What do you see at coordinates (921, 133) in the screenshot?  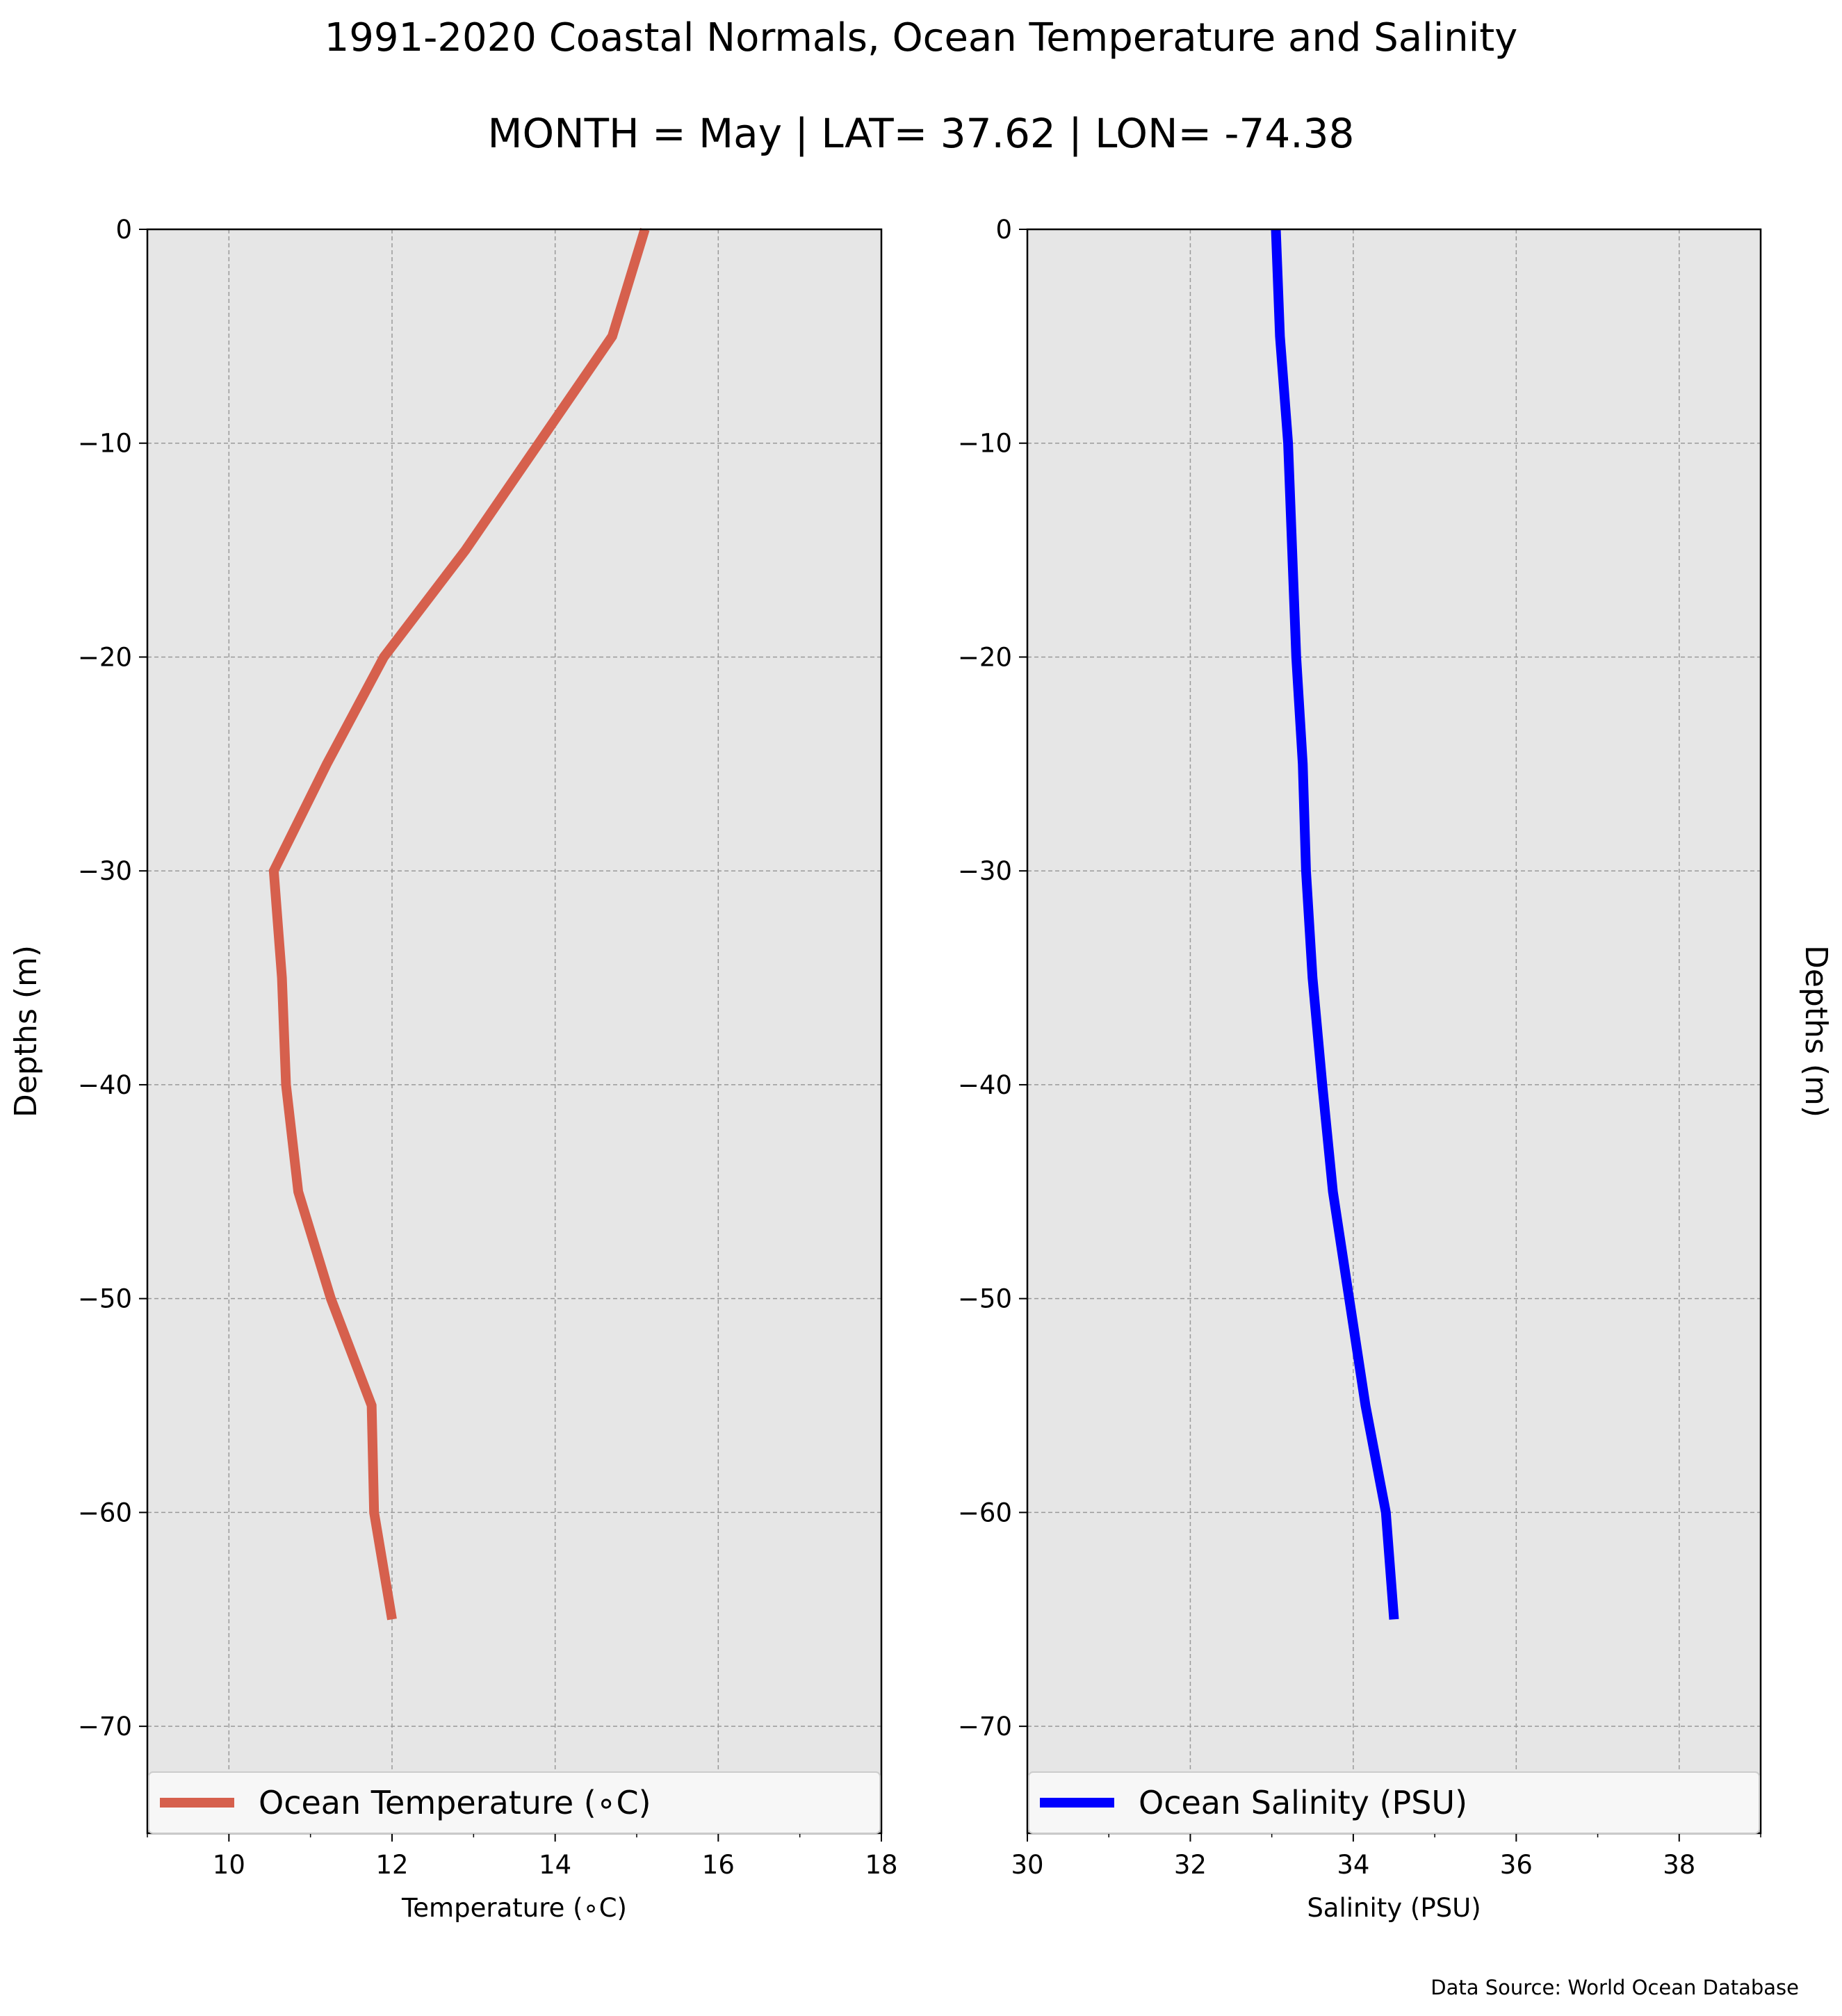 I see `chart-subtitle: MONTH = May | LAT= 37.62 | LON= -74.38` at bounding box center [921, 133].